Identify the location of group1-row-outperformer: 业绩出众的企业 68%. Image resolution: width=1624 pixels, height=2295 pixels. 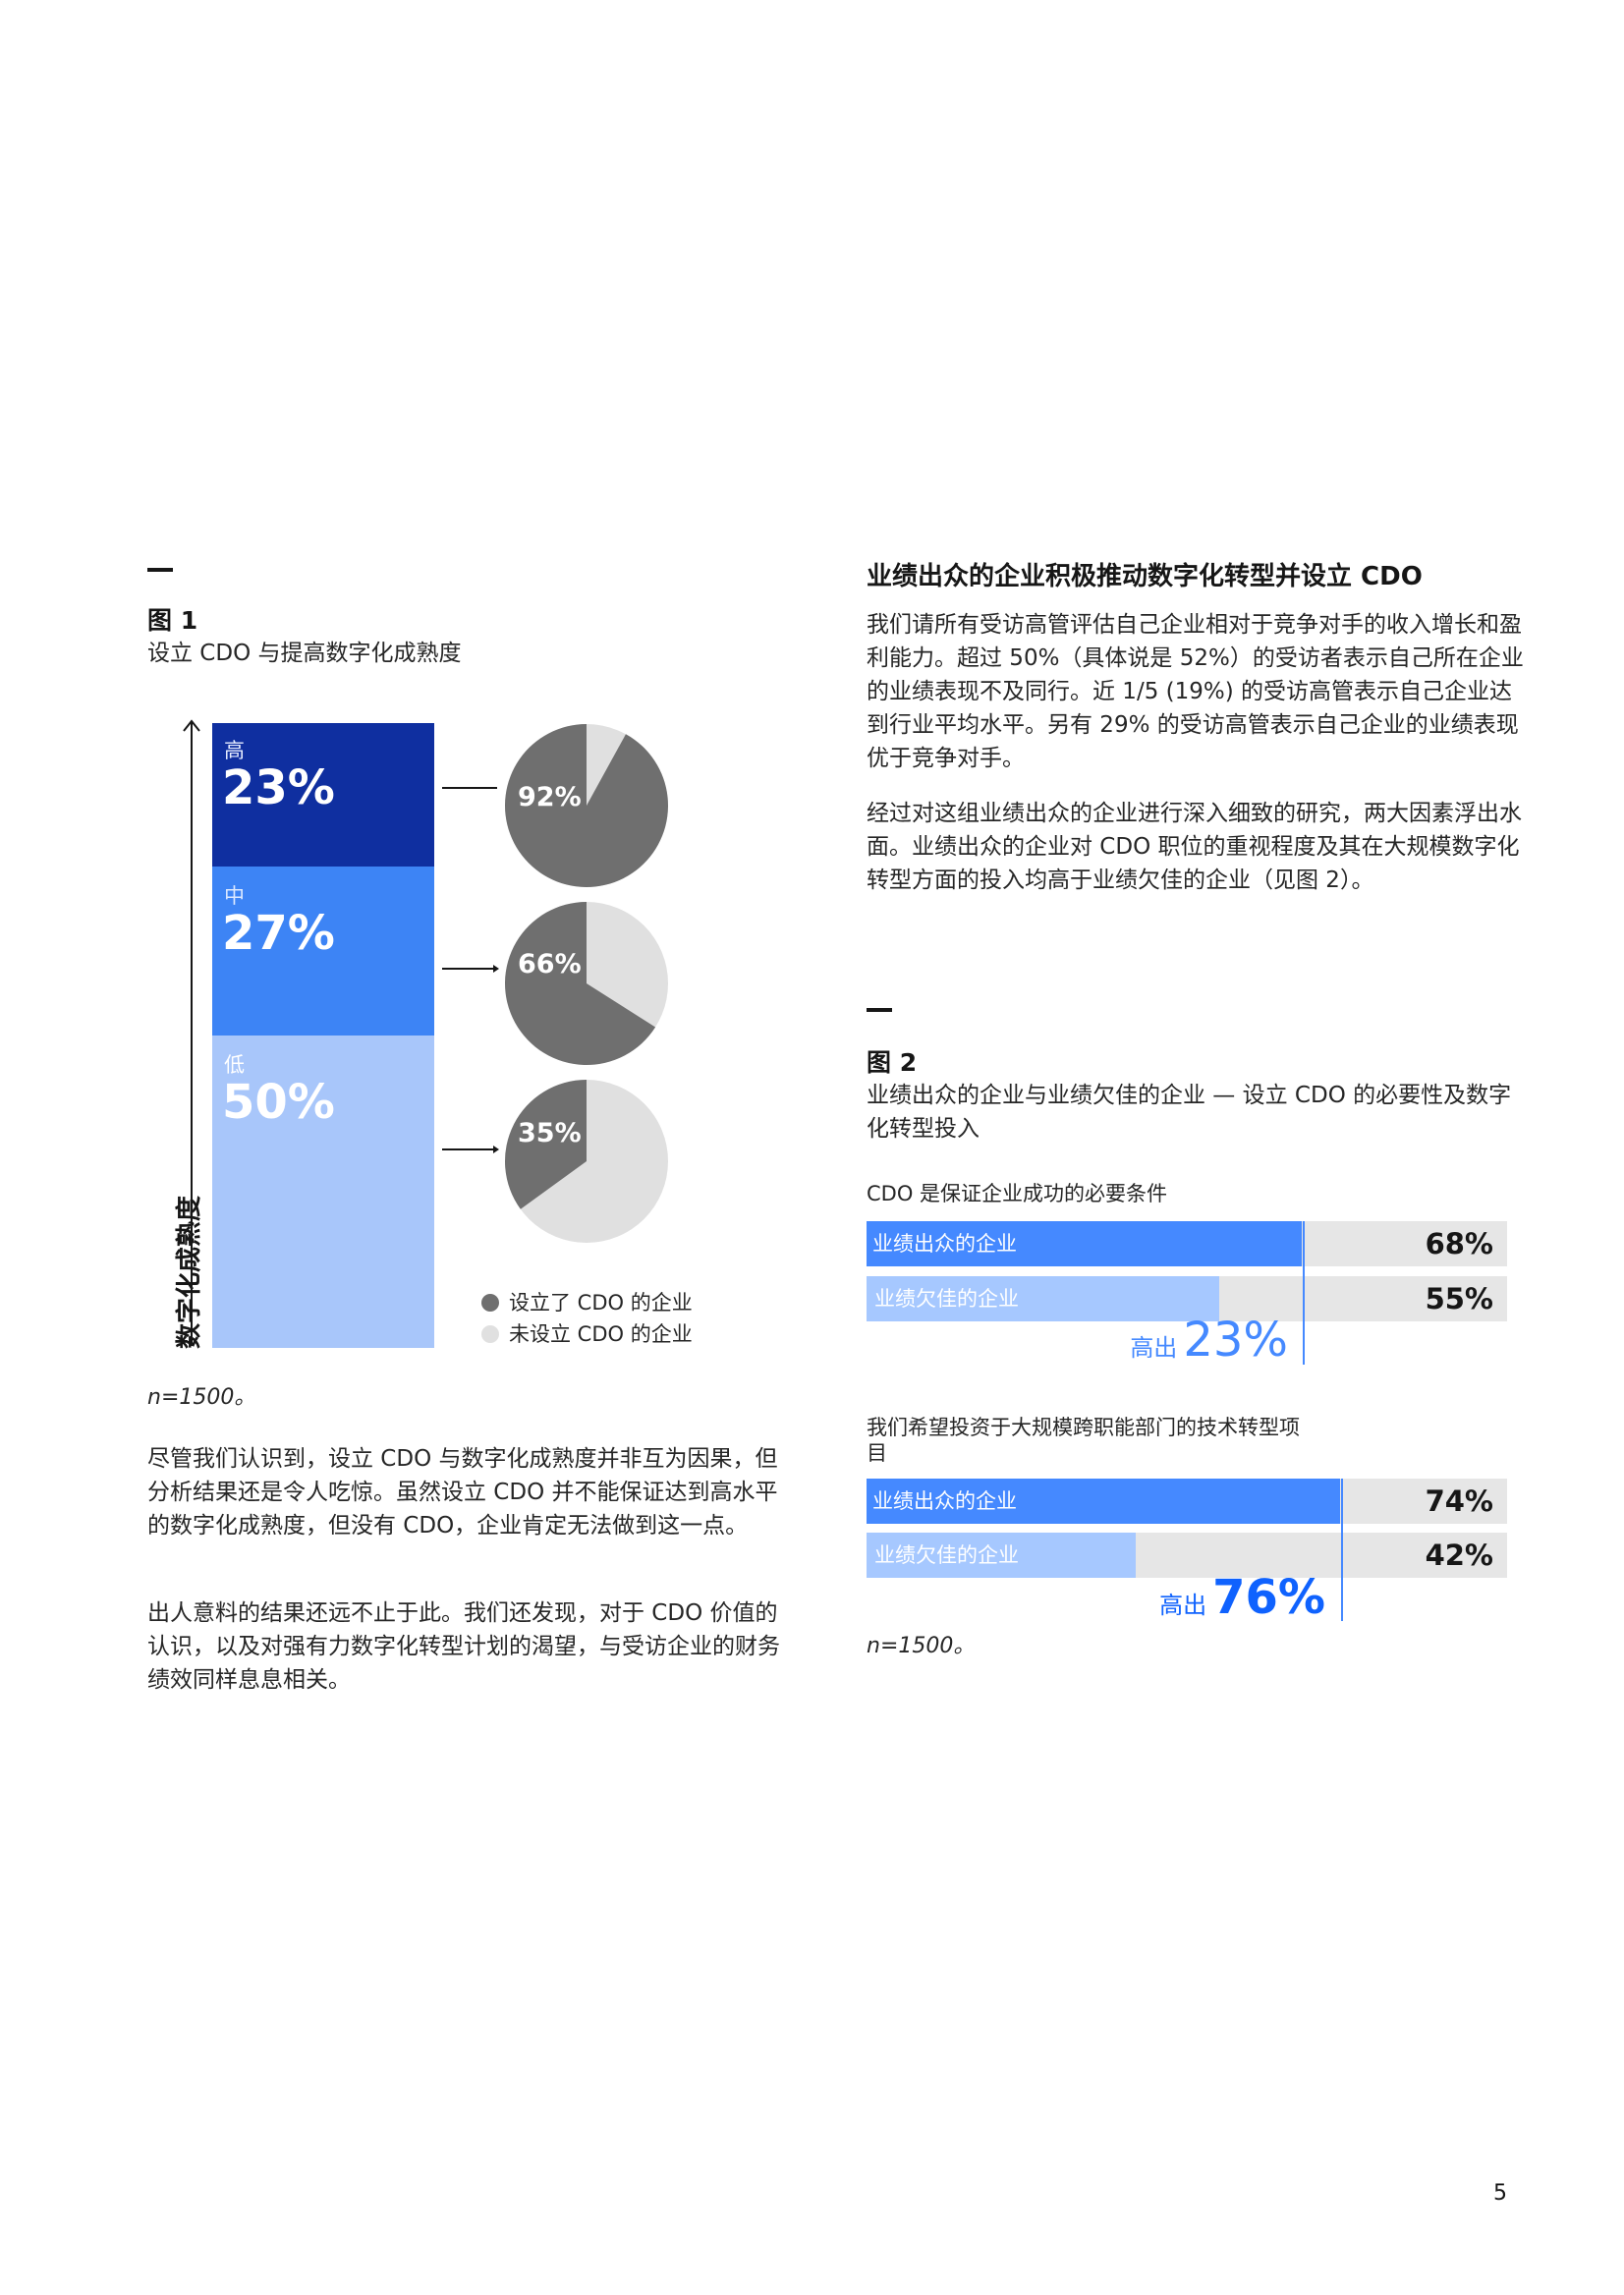
(1187, 1244).